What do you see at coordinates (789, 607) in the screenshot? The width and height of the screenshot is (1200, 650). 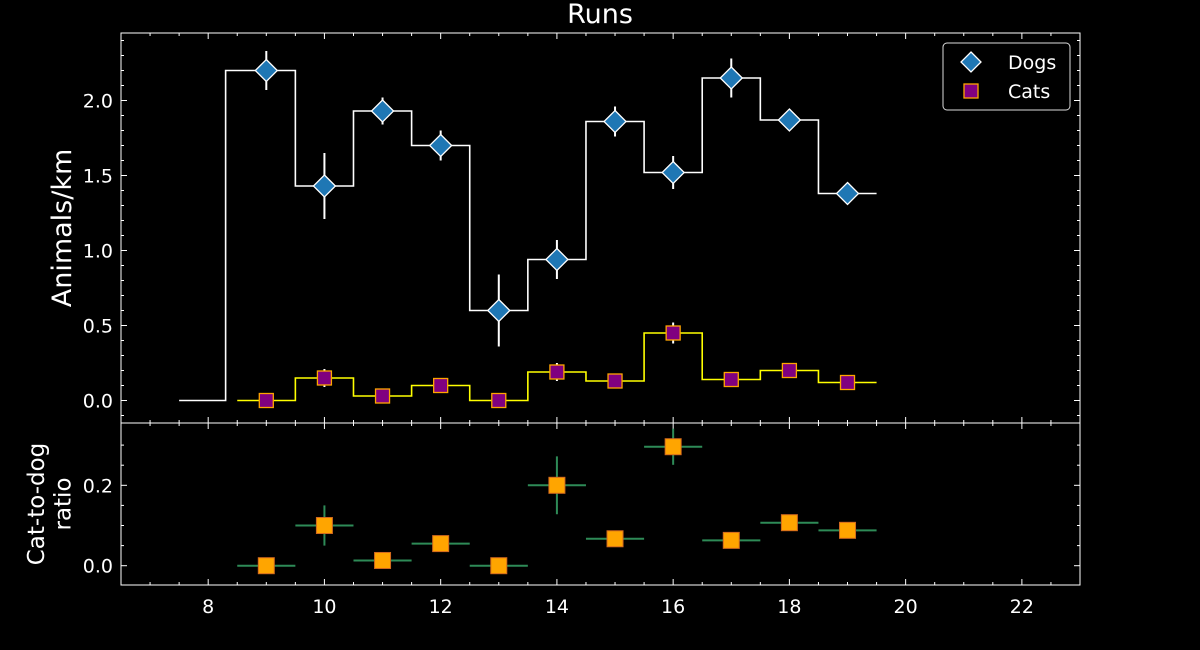 I see `x-tick-label: 18` at bounding box center [789, 607].